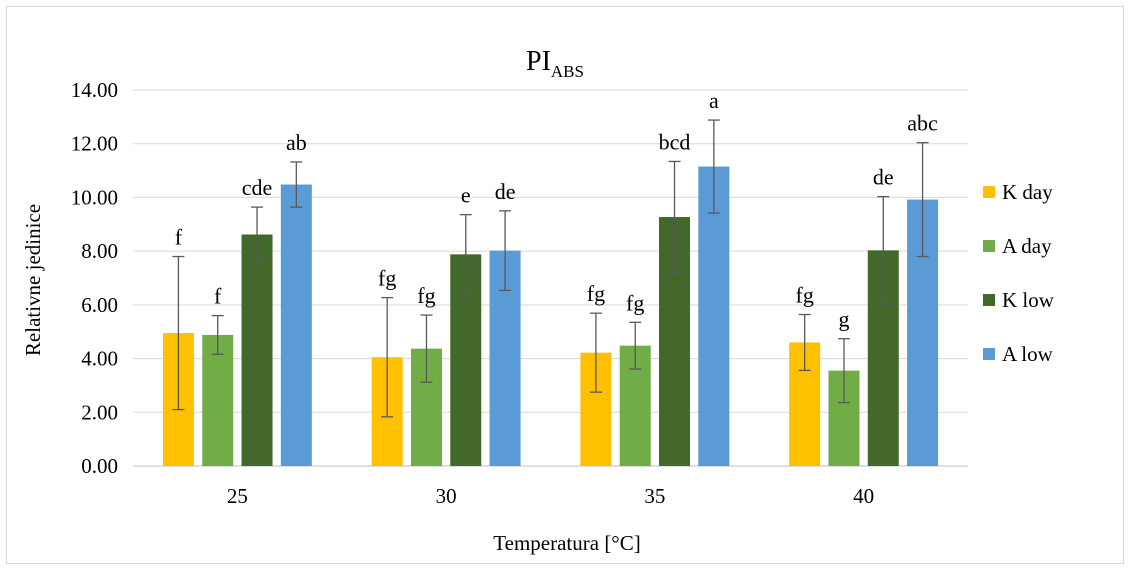  What do you see at coordinates (99, 251) in the screenshot?
I see `y-tick-label: 8.00` at bounding box center [99, 251].